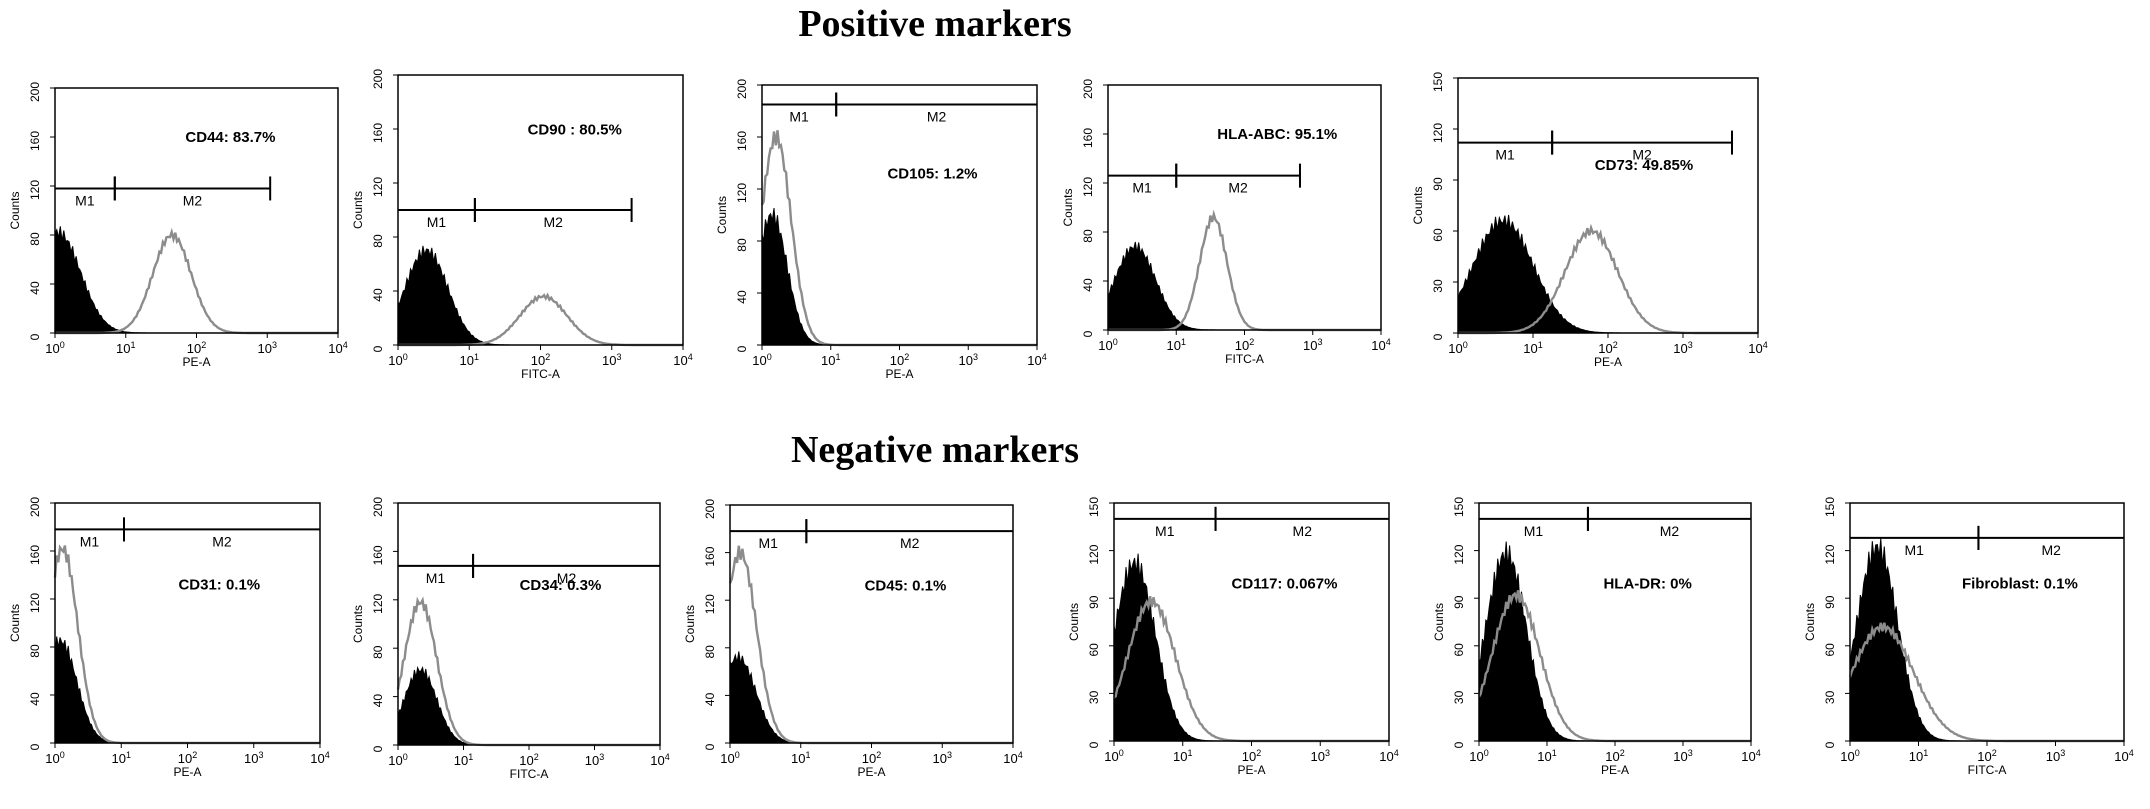  What do you see at coordinates (906, 586) in the screenshot?
I see `marker-percent-label: CD45: 0.1%` at bounding box center [906, 586].